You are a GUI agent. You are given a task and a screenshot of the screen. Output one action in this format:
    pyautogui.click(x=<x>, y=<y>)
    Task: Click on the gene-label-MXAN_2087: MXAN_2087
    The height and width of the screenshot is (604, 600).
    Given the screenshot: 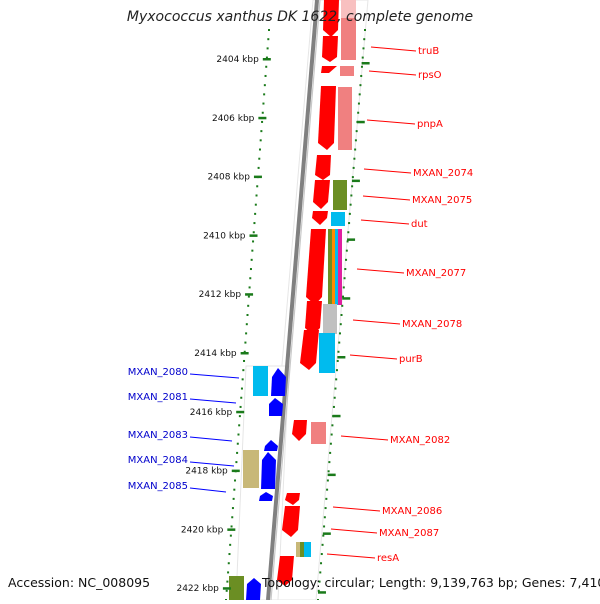 What is the action you would take?
    pyautogui.click(x=409, y=533)
    